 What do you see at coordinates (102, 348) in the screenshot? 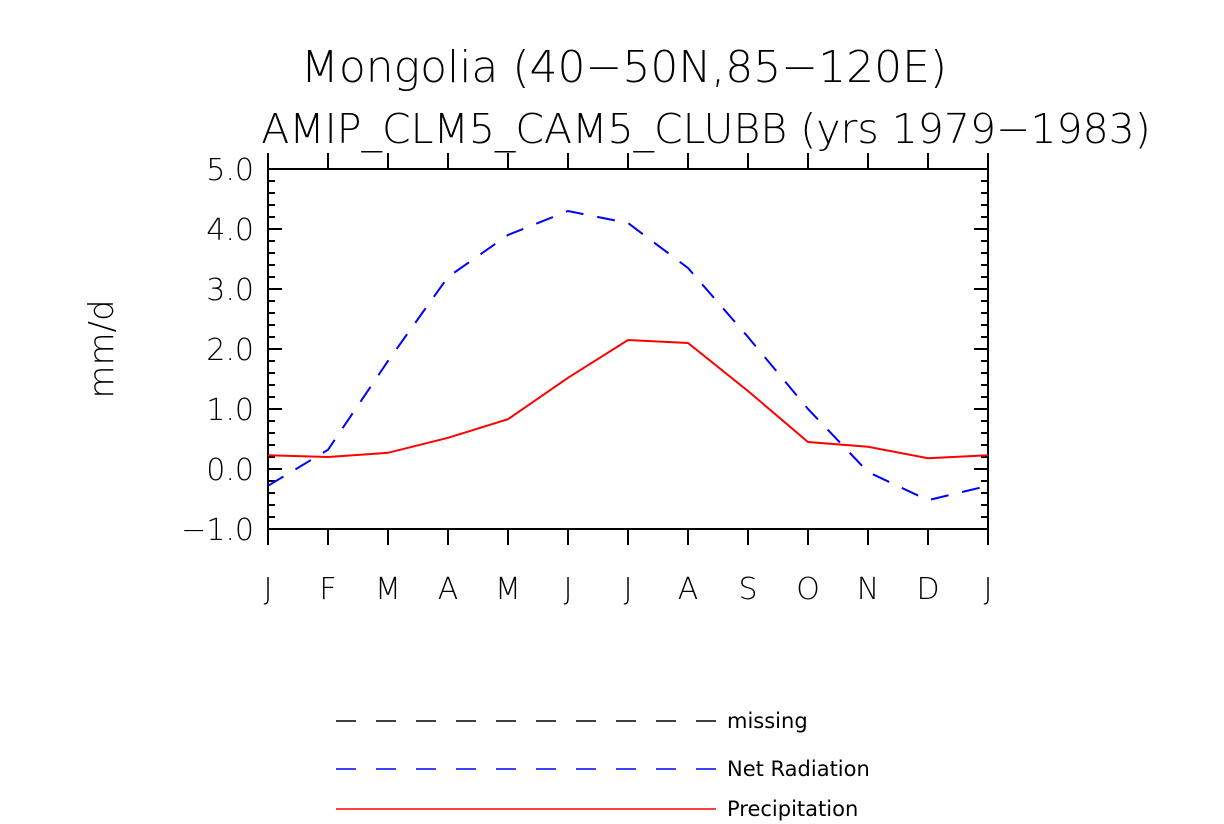
I see `y-axis-label: mm/d` at bounding box center [102, 348].